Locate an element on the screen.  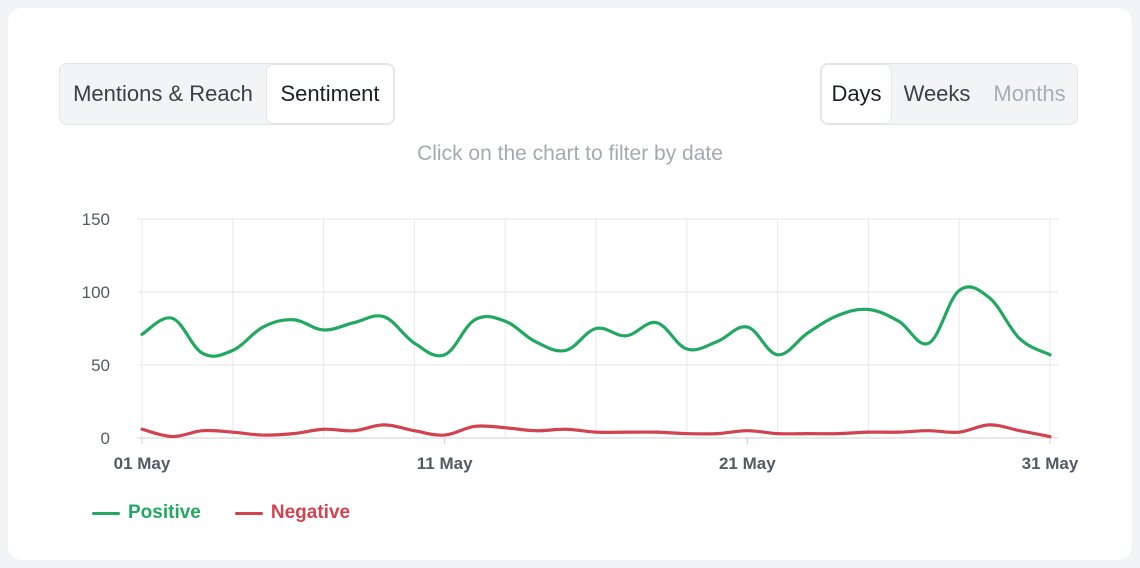
tab-mentions-reach: Mentions & Reach is located at coordinates (163, 93).